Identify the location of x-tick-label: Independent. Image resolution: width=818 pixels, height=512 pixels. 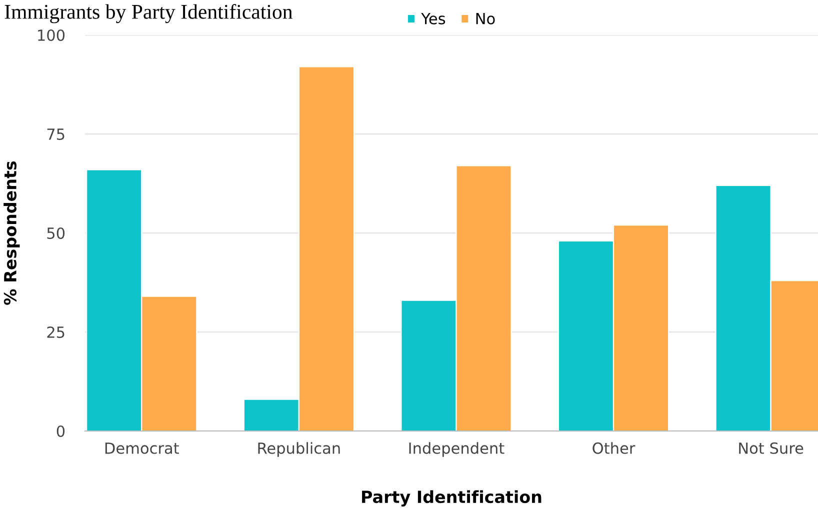
(456, 449).